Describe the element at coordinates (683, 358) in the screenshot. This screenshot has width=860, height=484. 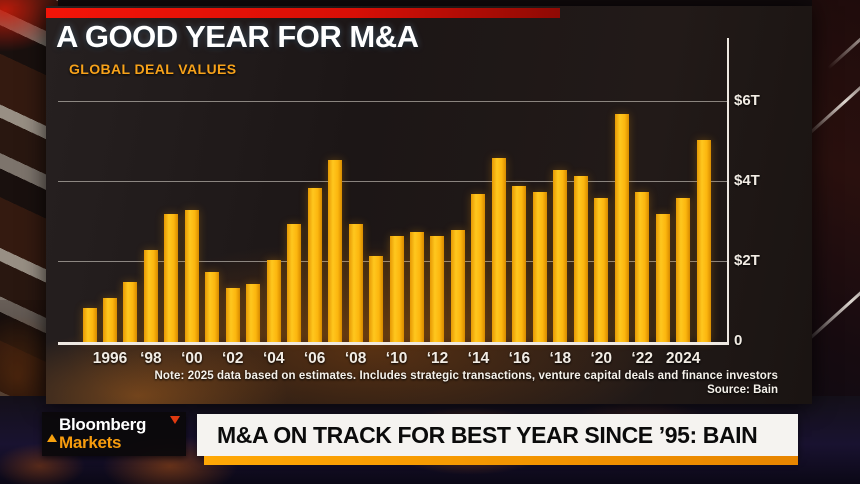
I see `x-tick-label-2024: 2024` at that location.